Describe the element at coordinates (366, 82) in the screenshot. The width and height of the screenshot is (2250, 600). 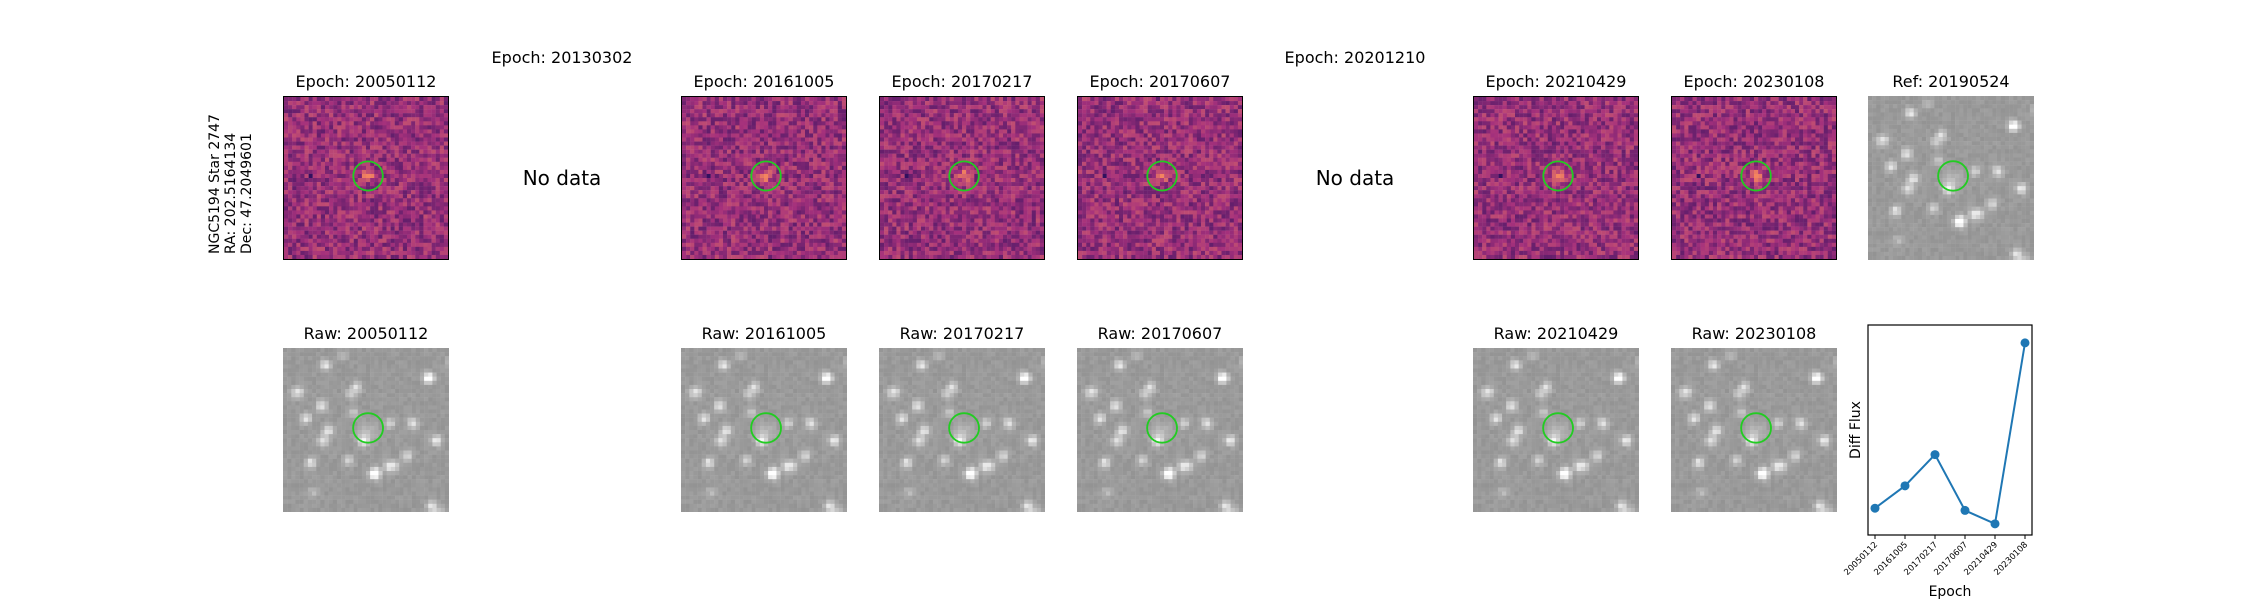
I see `panel-title: Epoch: 20050112` at that location.